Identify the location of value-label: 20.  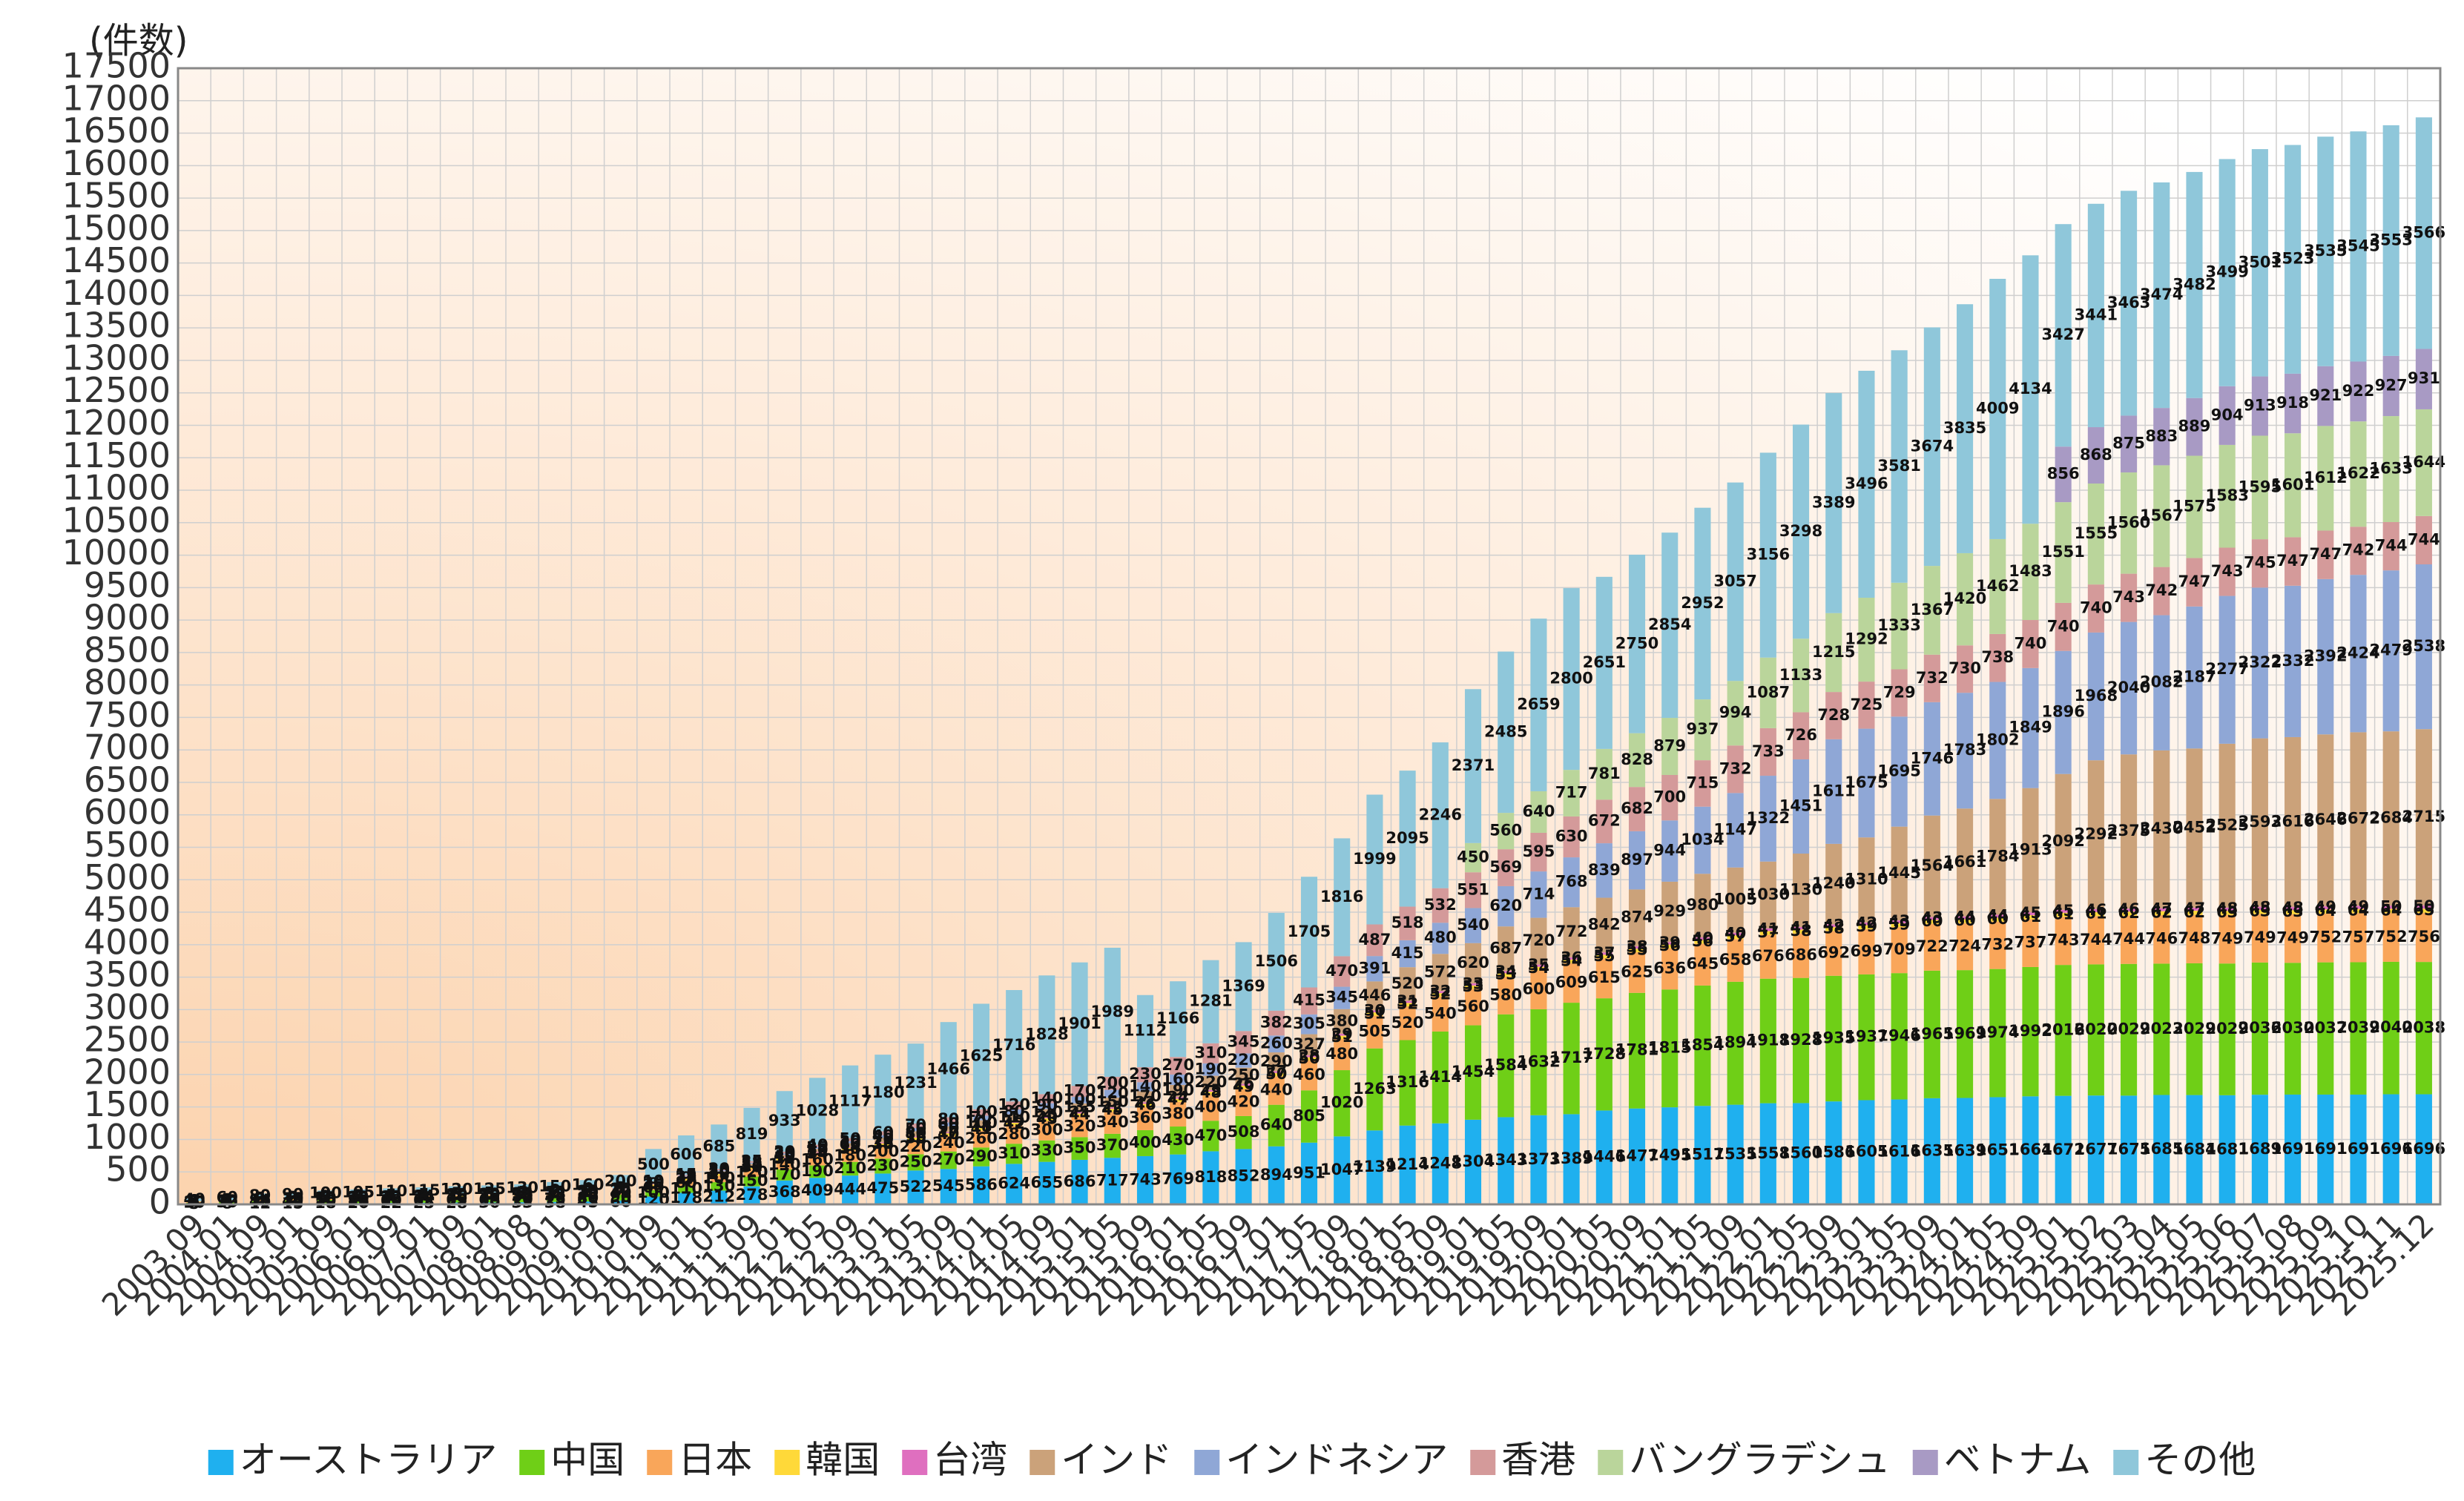
(653, 1183).